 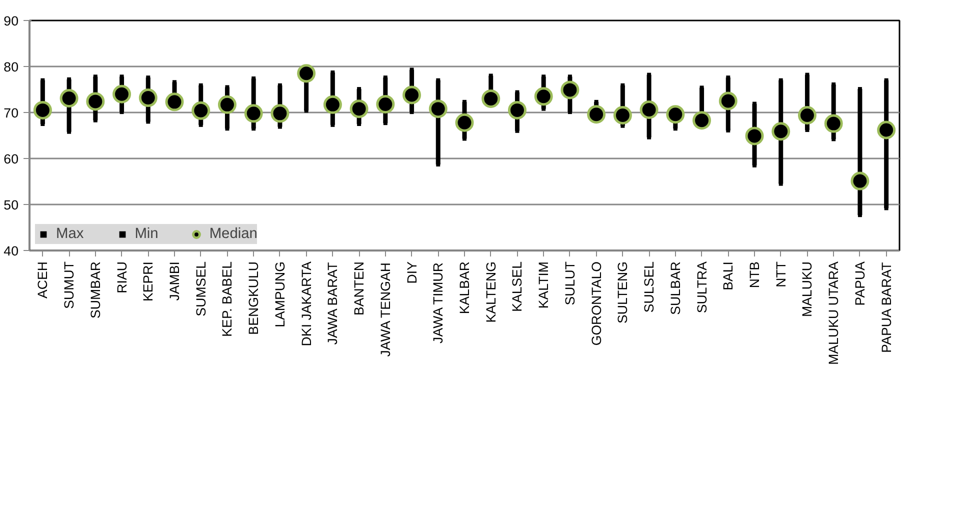 What do you see at coordinates (174, 281) in the screenshot?
I see `x-tick-label: JAMBI` at bounding box center [174, 281].